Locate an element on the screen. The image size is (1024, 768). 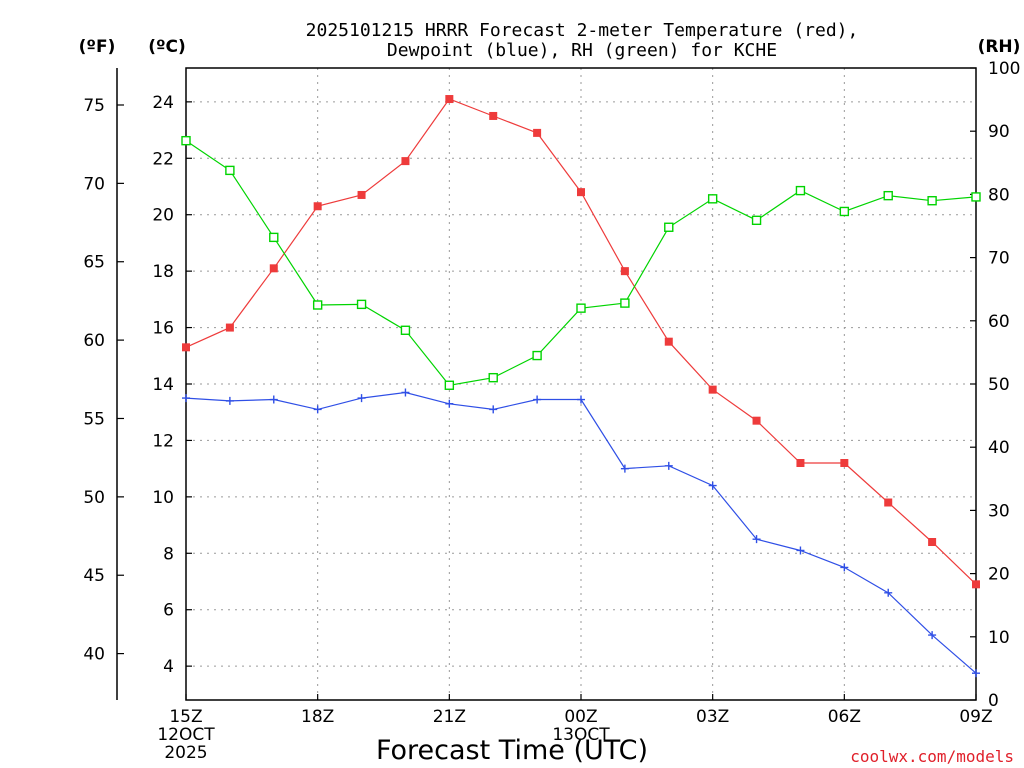
x-tick-label-line: 12OCT is located at coordinates (186, 735).